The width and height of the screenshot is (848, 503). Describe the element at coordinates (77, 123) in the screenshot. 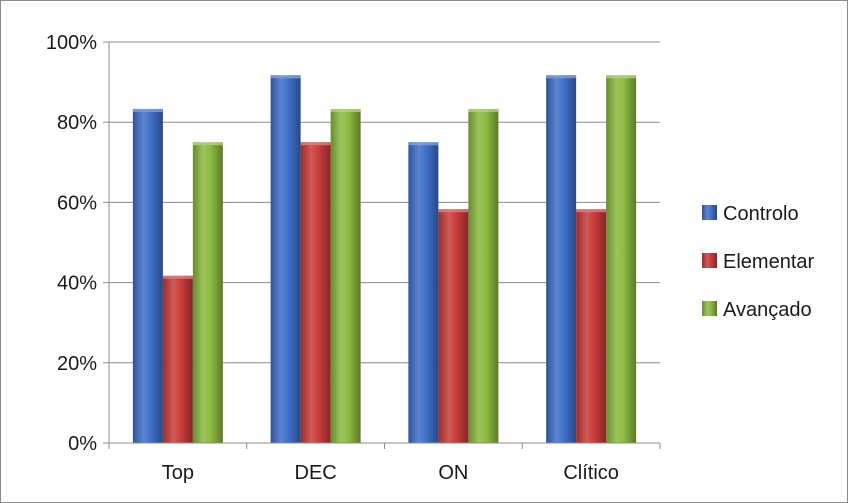

I see `y-tick-label: 80%` at that location.